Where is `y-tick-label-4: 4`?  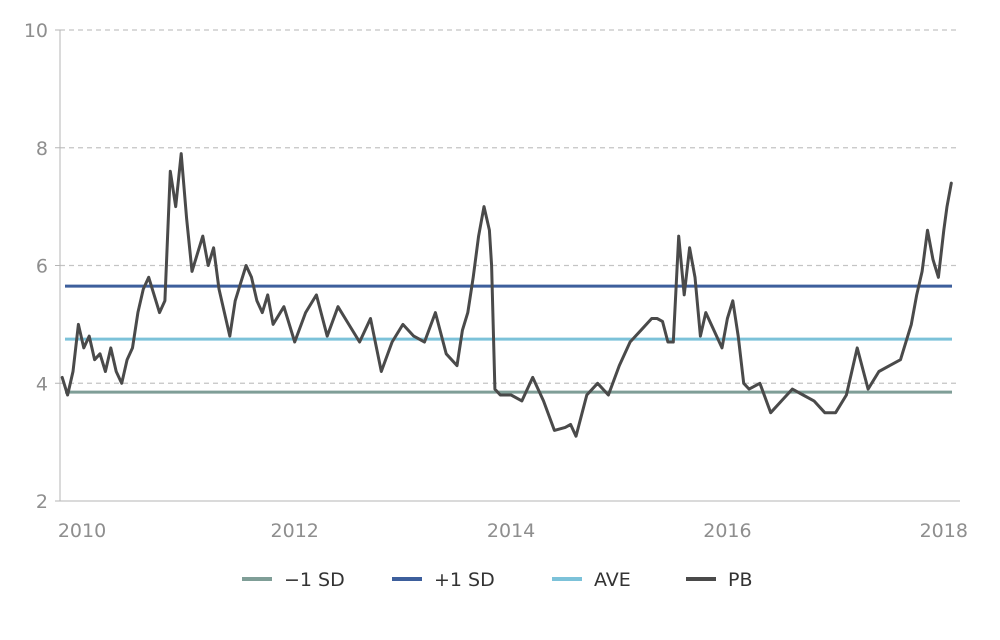
y-tick-label-4: 4 is located at coordinates (42, 384).